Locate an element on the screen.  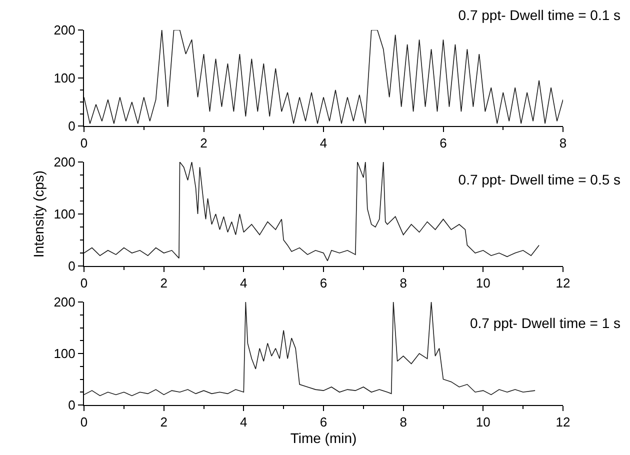
chart-title: 0.7 ppt- Dwell time = 0.1 s is located at coordinates (539, 14).